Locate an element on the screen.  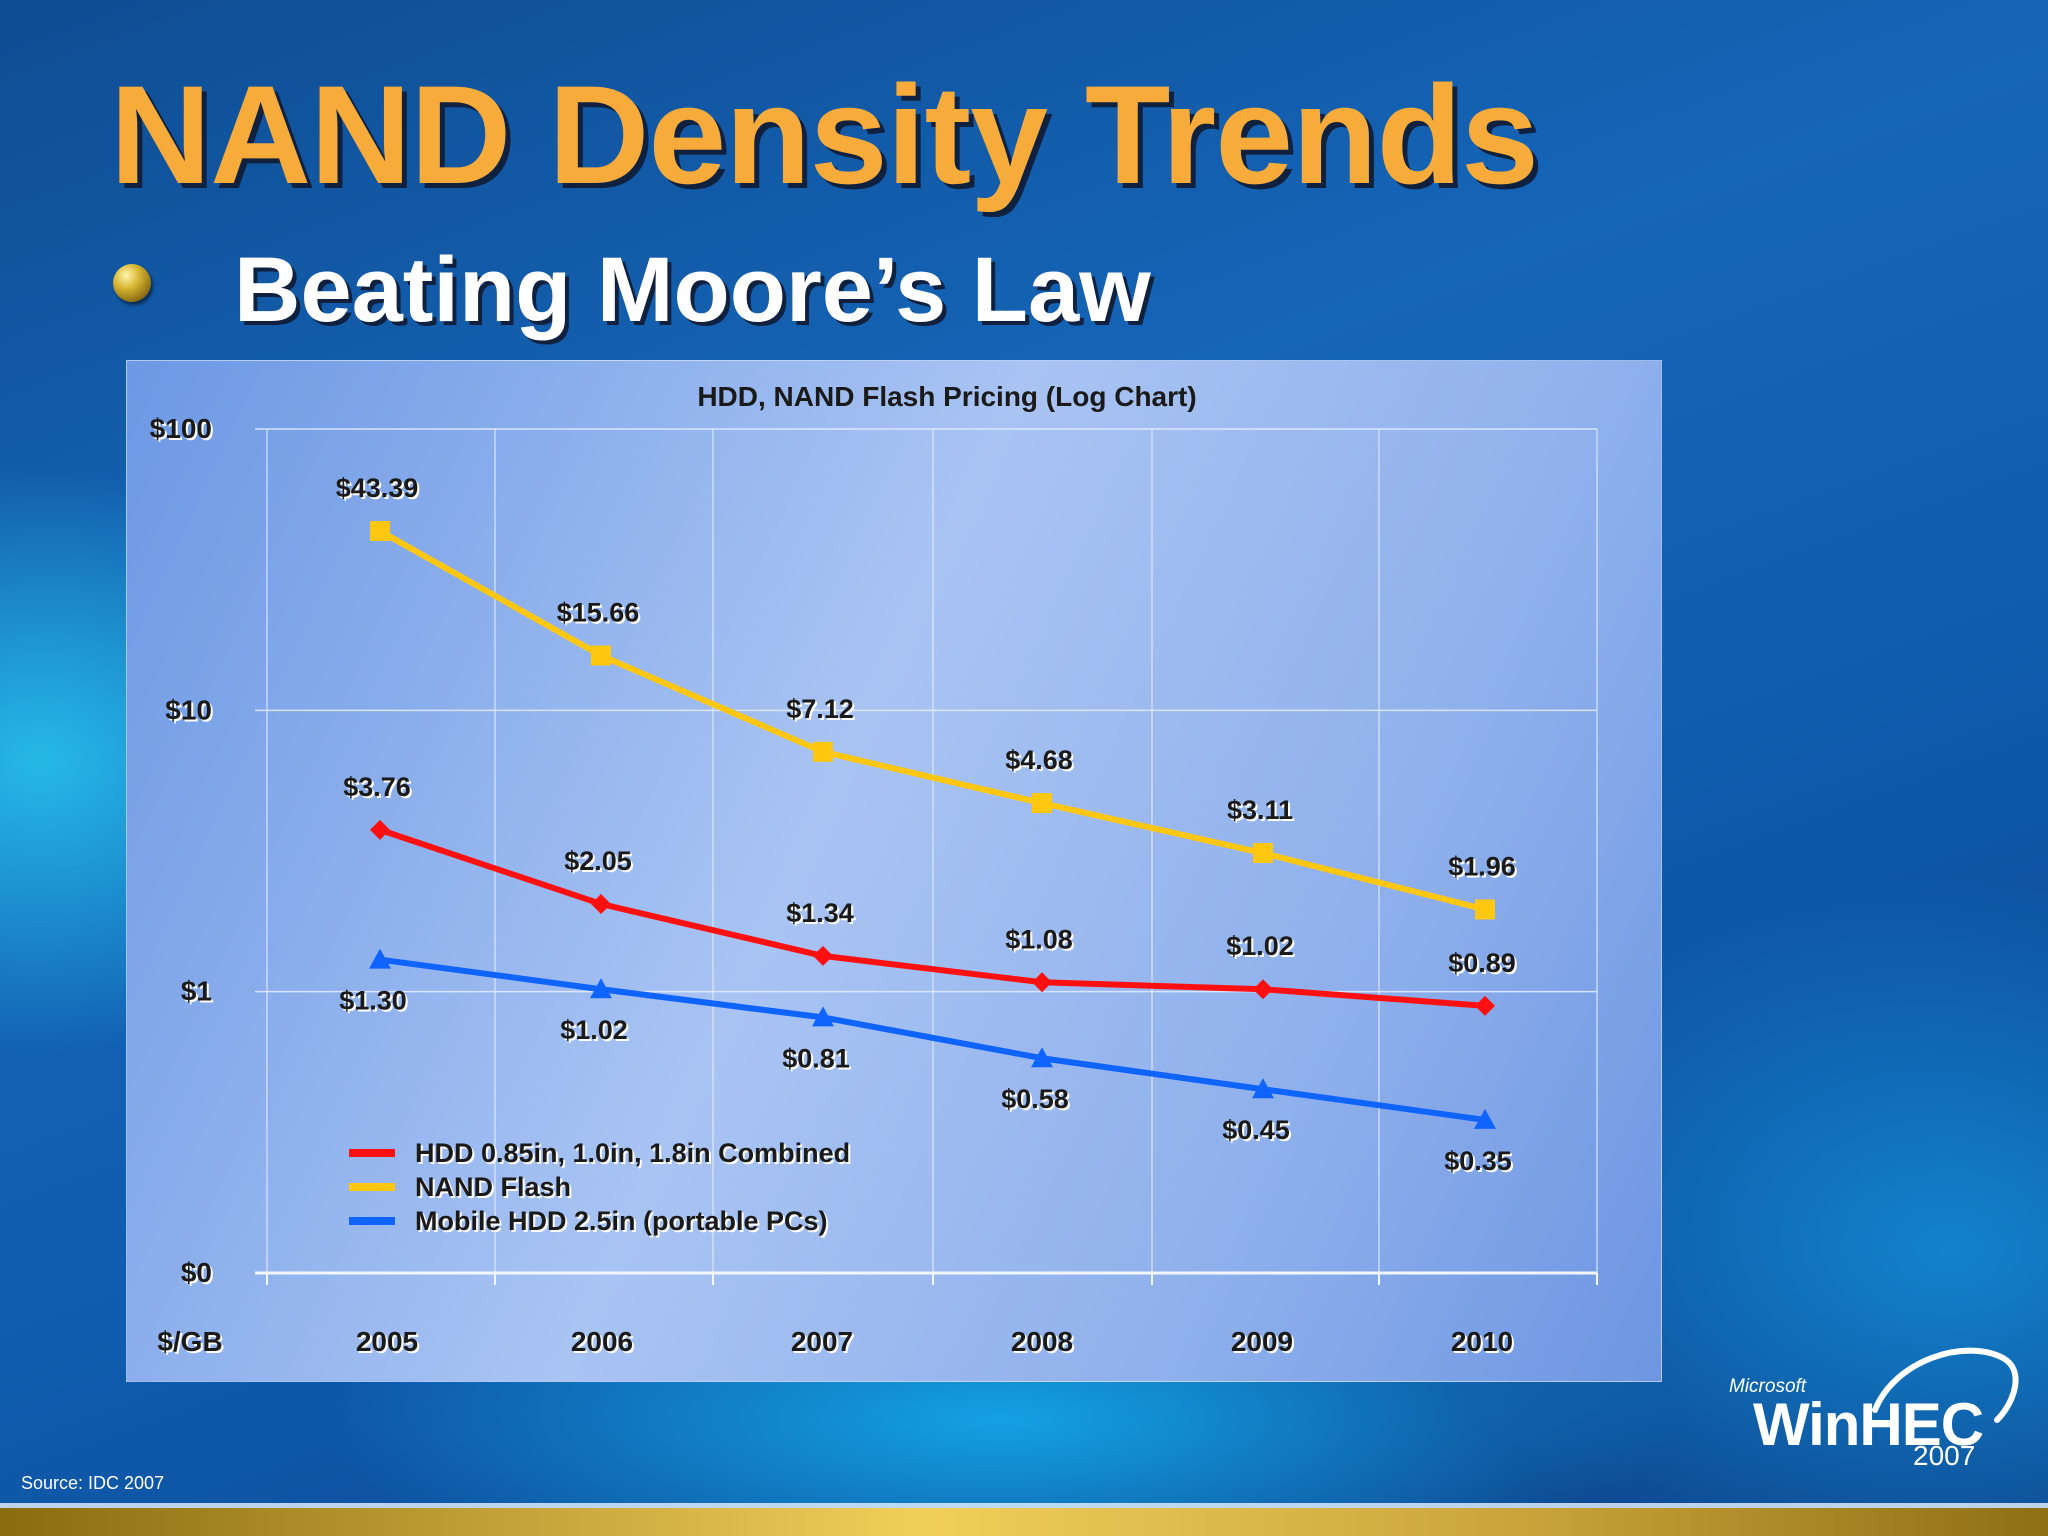
data-label-1-5-text: $1.96 is located at coordinates (1482, 866).